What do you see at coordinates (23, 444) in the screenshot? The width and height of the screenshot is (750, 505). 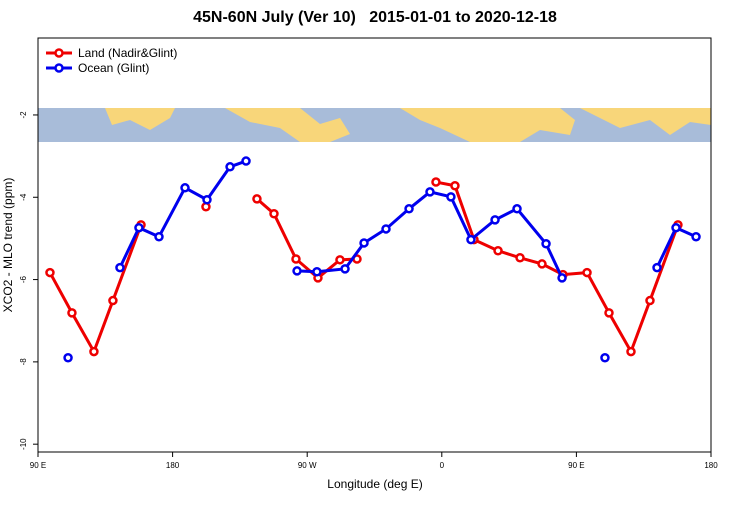 I see `y-tick-label: -10` at bounding box center [23, 444].